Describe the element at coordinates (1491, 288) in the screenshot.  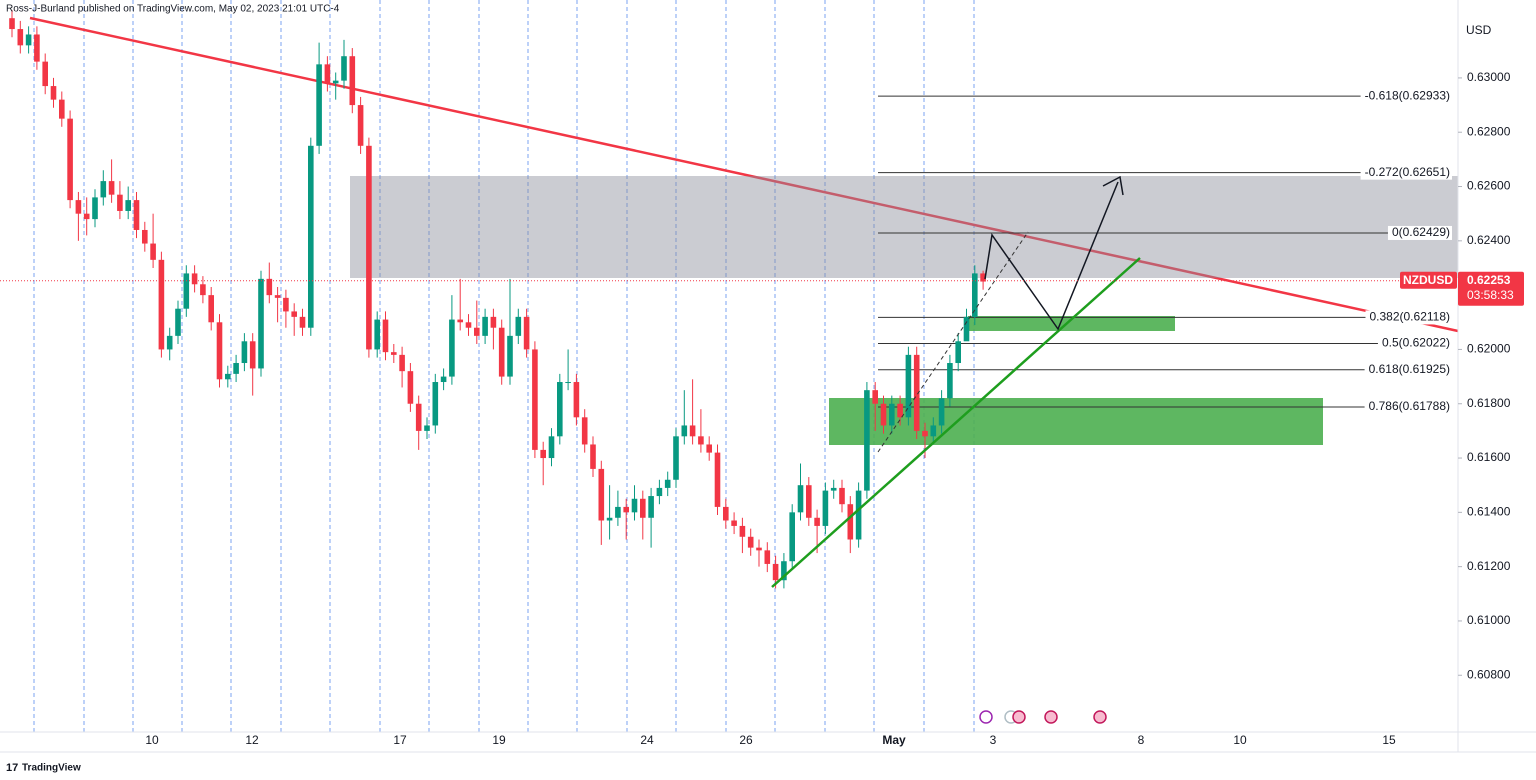
I see `price-tag` at that location.